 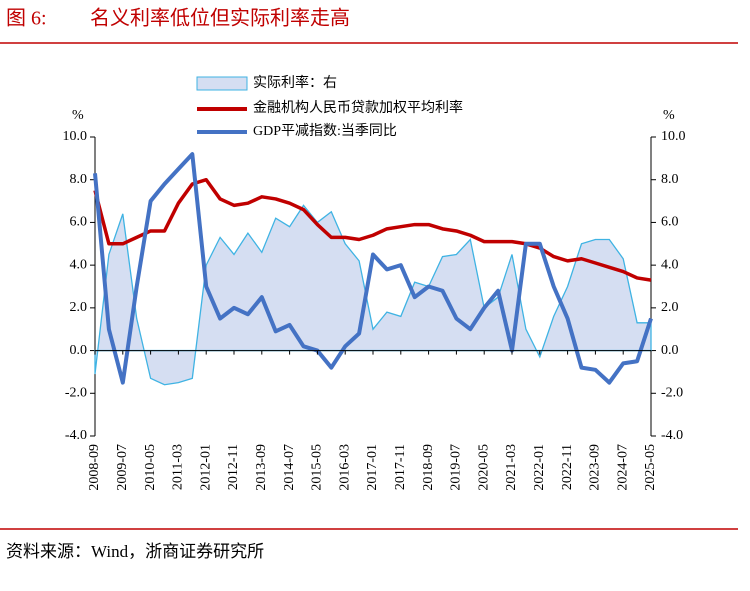 What do you see at coordinates (344, 467) in the screenshot?
I see `x-tick-label: 2016-03` at bounding box center [344, 467].